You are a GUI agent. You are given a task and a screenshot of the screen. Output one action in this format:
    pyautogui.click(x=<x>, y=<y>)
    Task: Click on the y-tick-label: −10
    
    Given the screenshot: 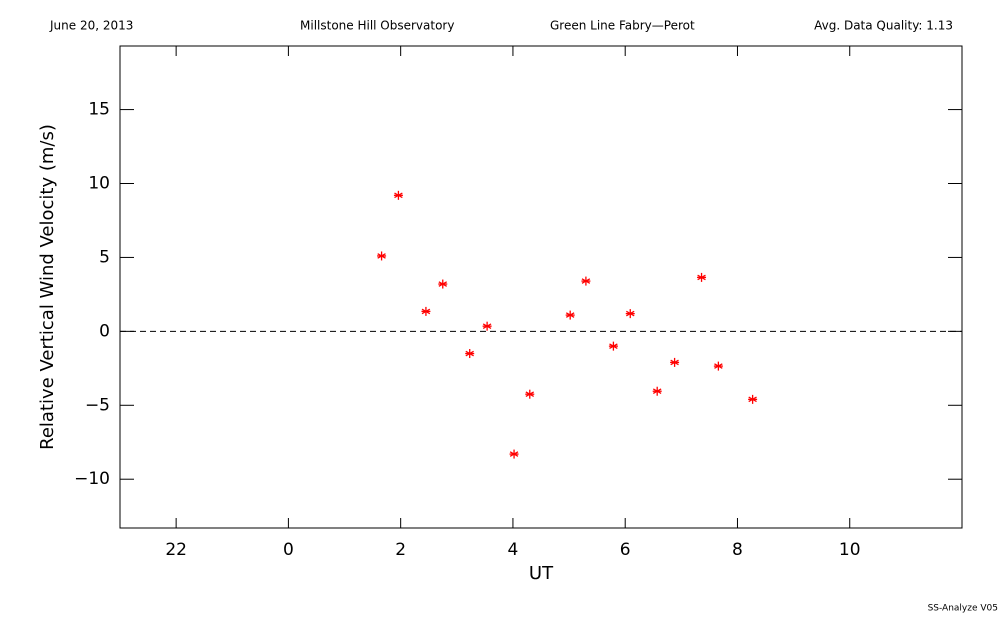 What is the action you would take?
    pyautogui.click(x=92, y=479)
    